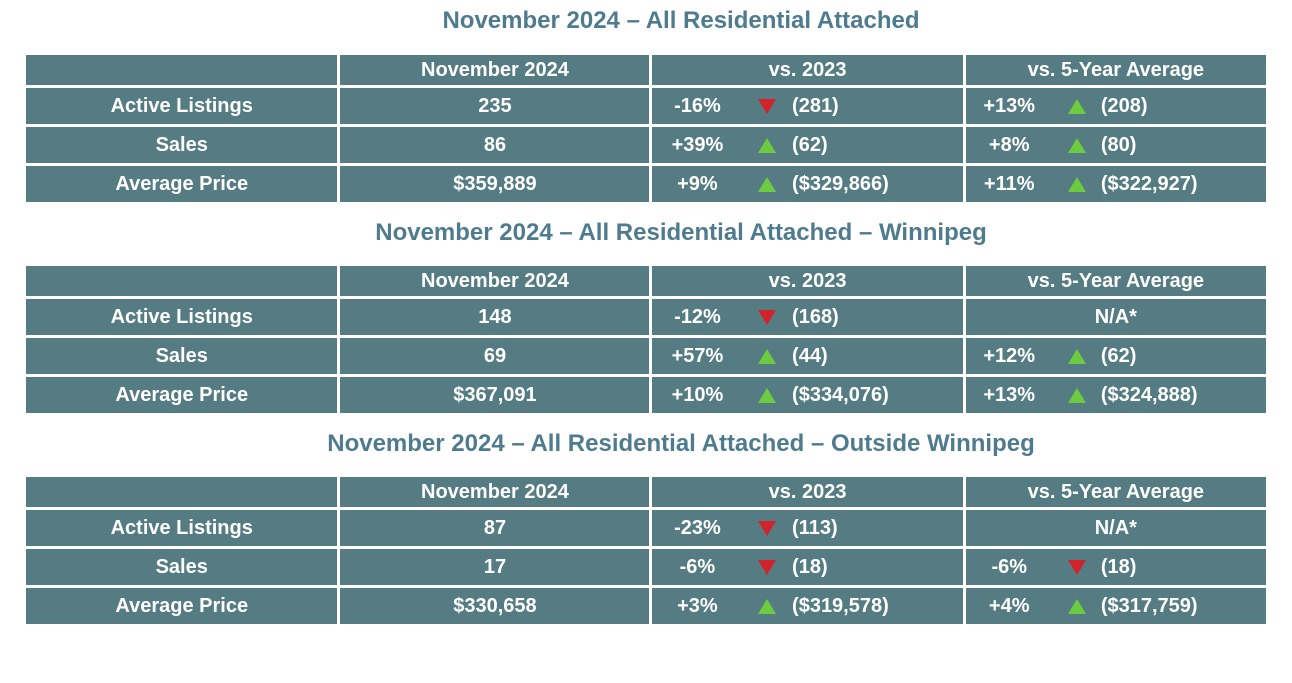 The width and height of the screenshot is (1292, 683). I want to click on vs-2023-cell: +57% (44), so click(807, 356).